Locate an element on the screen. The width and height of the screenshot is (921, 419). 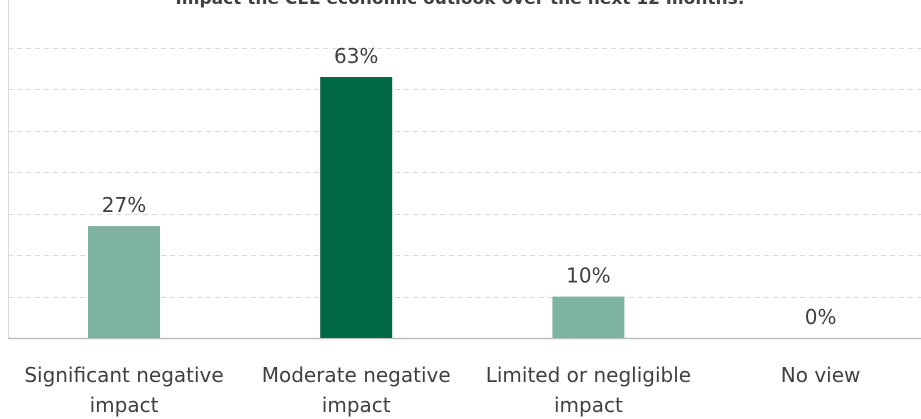
data-label: 27% is located at coordinates (124, 205).